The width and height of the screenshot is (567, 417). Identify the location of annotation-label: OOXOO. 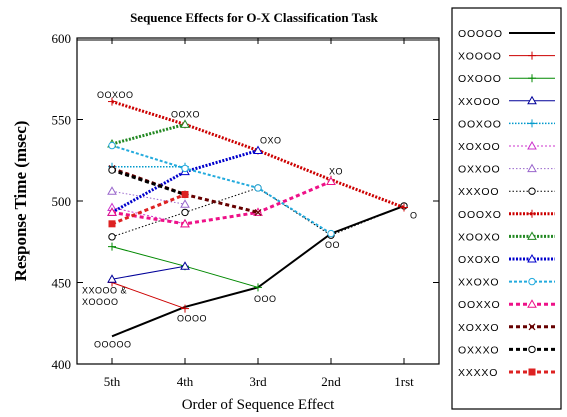
(115, 95).